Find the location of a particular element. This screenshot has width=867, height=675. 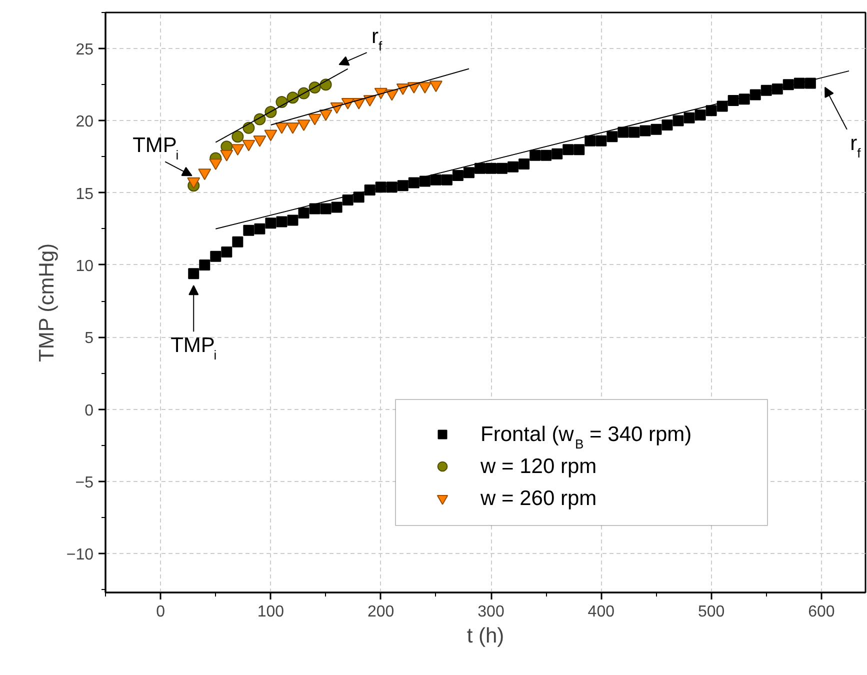

y-tick-label: 0 is located at coordinates (89, 411).